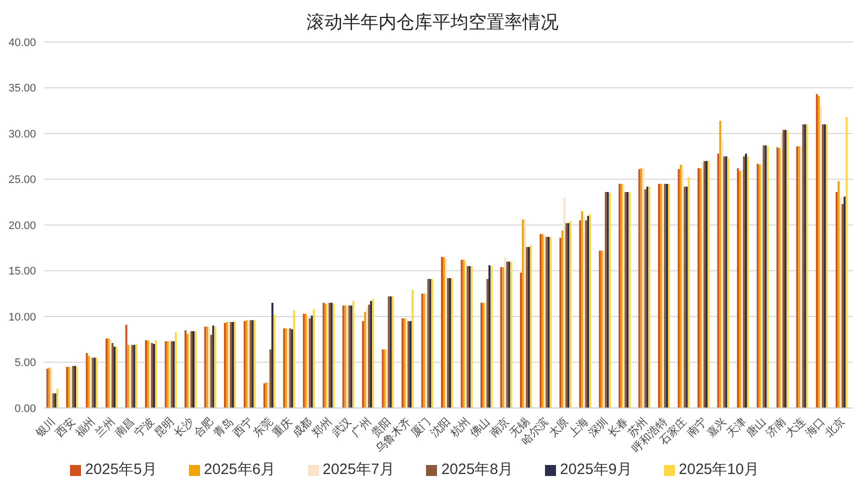  I want to click on legend-label: 2025年7月, so click(358, 469).